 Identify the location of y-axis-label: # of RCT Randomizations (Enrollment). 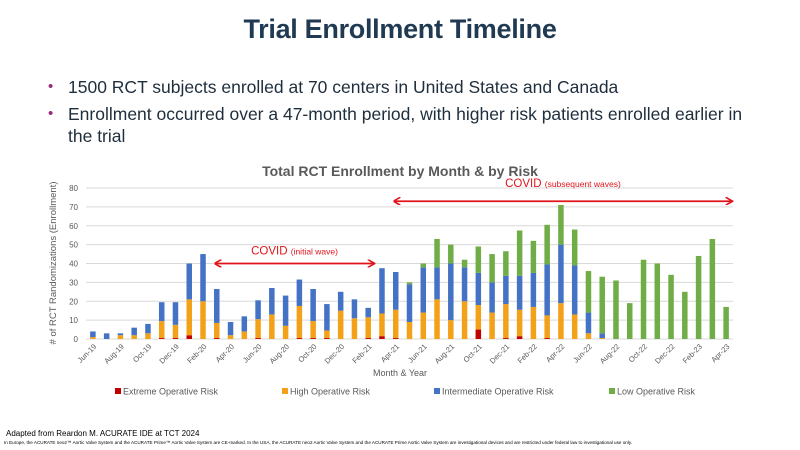
(53, 263).